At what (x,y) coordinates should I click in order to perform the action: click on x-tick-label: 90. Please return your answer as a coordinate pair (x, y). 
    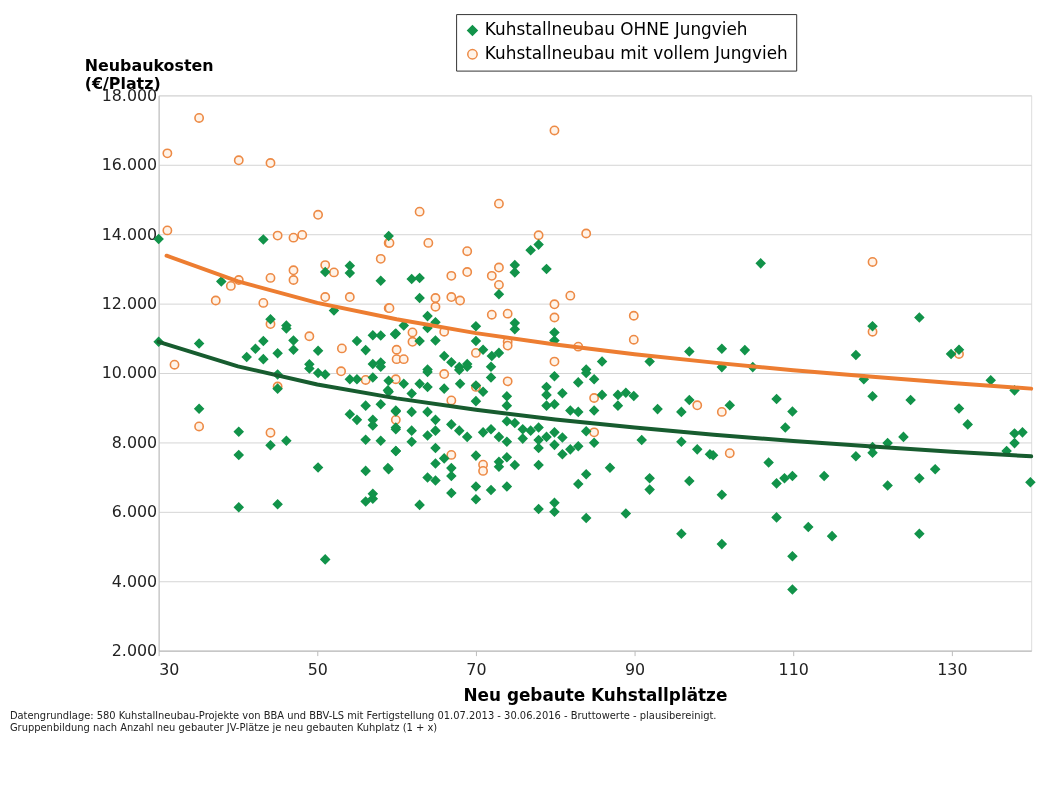
    Looking at the image, I should click on (635, 669).